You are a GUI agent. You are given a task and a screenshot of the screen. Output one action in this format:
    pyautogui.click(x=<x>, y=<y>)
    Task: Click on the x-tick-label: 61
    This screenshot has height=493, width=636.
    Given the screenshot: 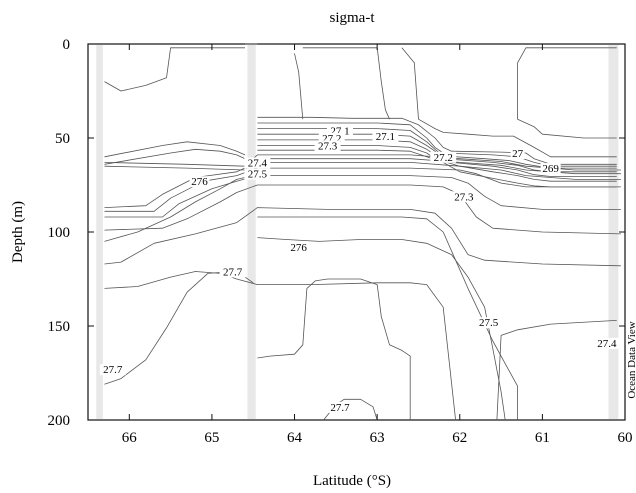 What is the action you would take?
    pyautogui.click(x=542, y=438)
    